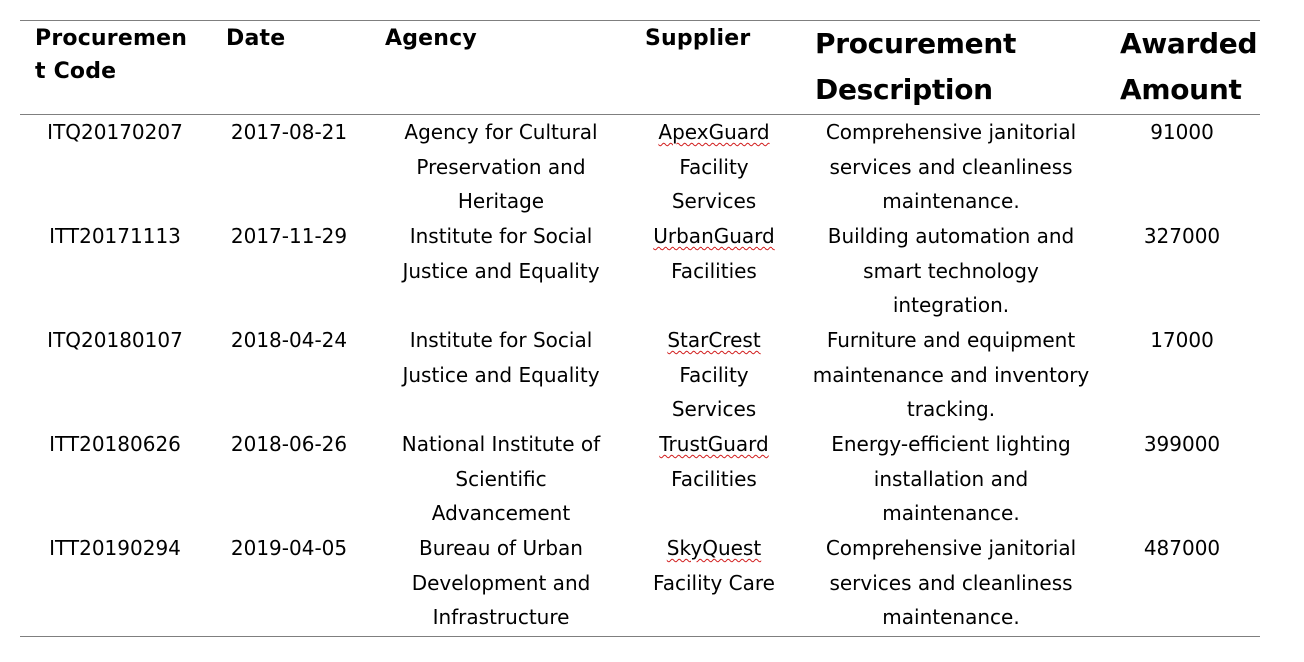  What do you see at coordinates (431, 38) in the screenshot?
I see `header-agency: Agency` at bounding box center [431, 38].